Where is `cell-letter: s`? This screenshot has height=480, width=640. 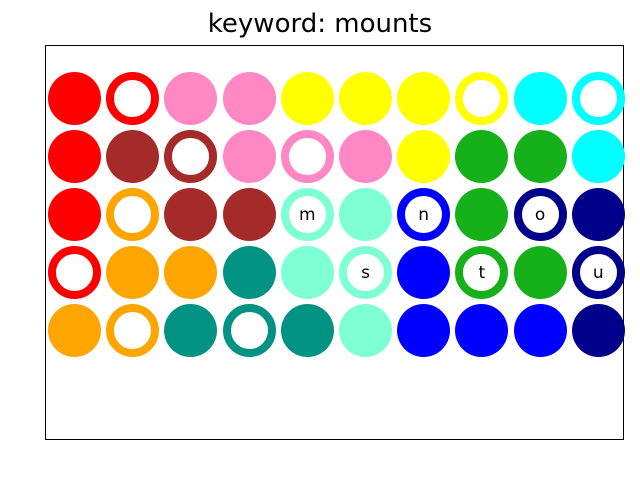
cell-letter: s is located at coordinates (365, 272).